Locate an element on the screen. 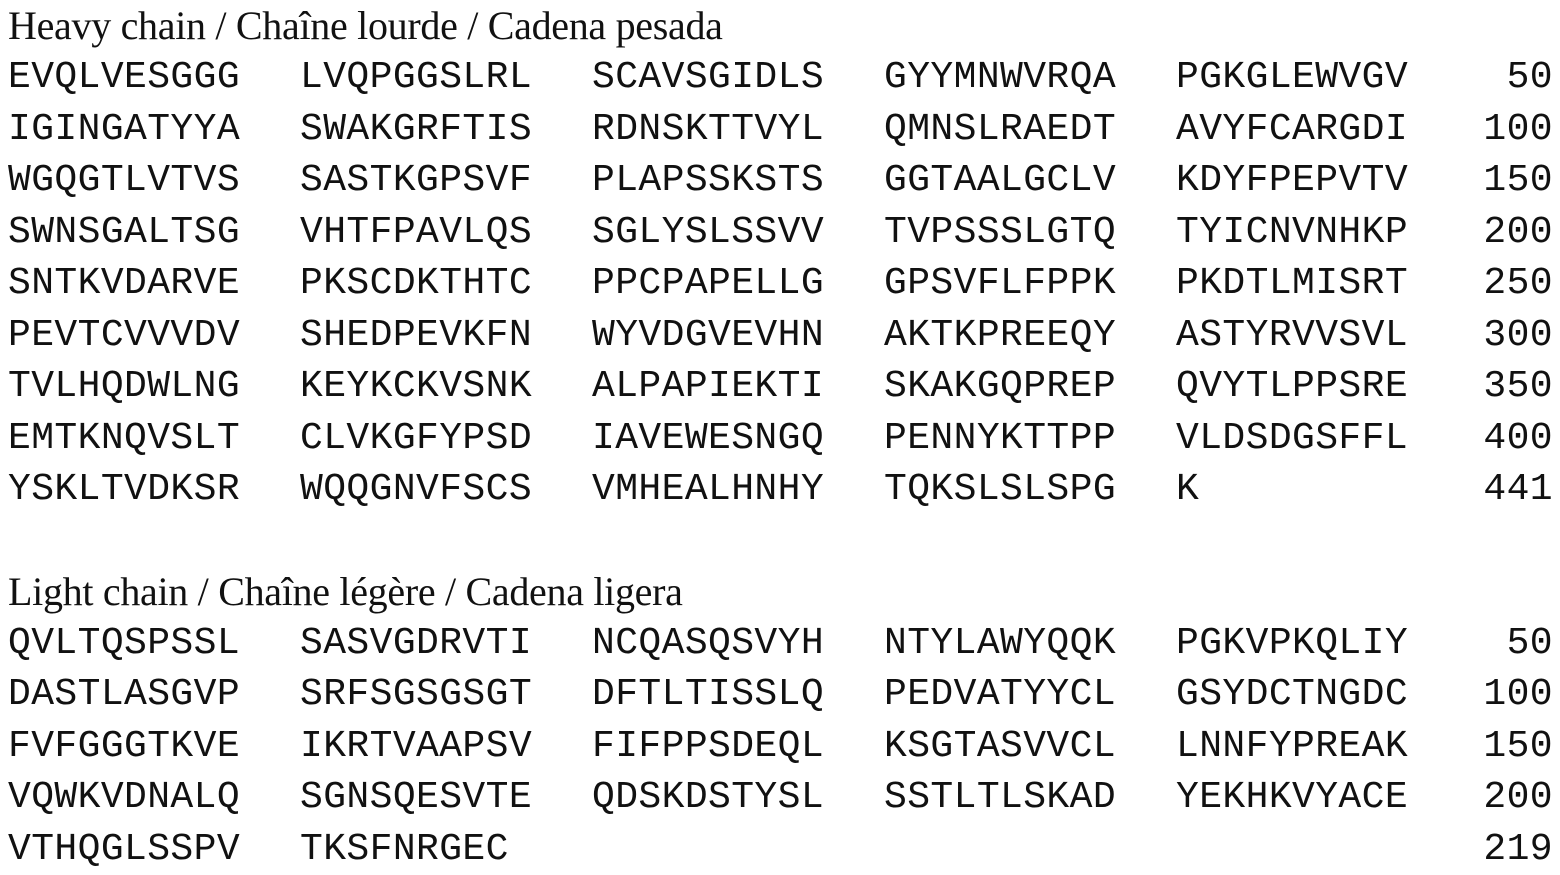 The height and width of the screenshot is (875, 1560). sequence-segment: TQKSLSLSPG is located at coordinates (1000, 489).